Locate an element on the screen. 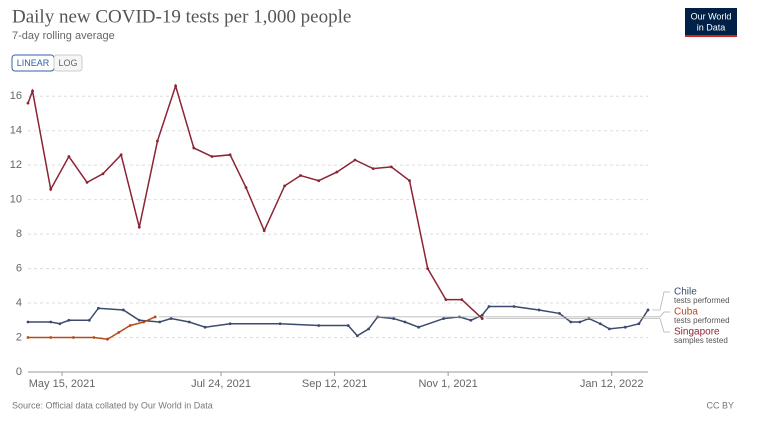 This screenshot has width=768, height=425. y-tick-label: 14 is located at coordinates (16, 131).